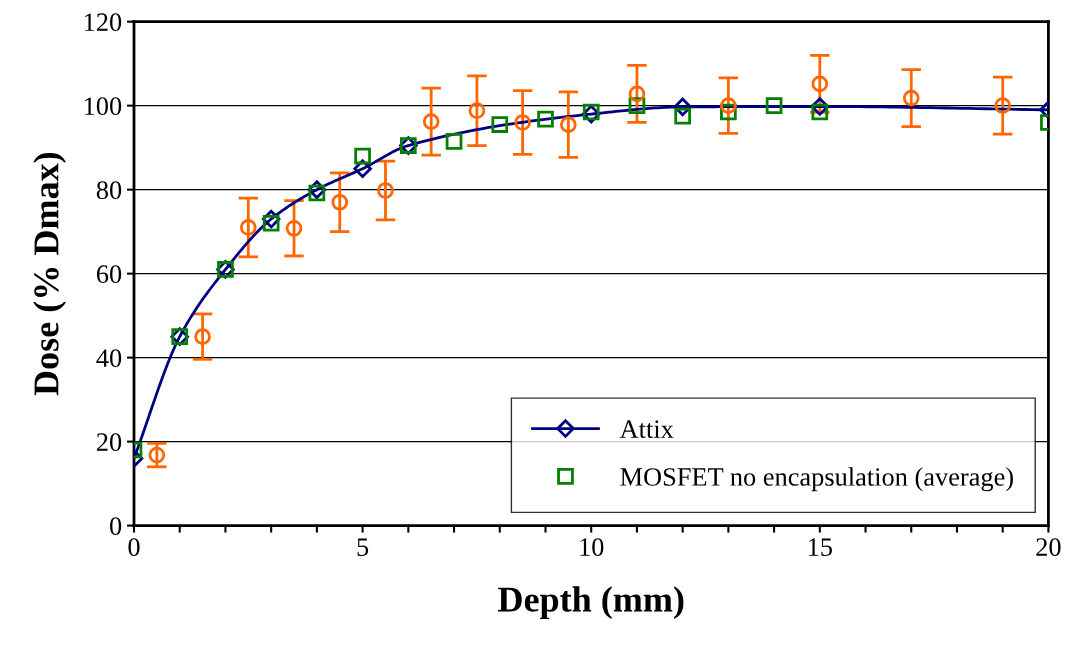  I want to click on legend-label: Attix, so click(646, 429).